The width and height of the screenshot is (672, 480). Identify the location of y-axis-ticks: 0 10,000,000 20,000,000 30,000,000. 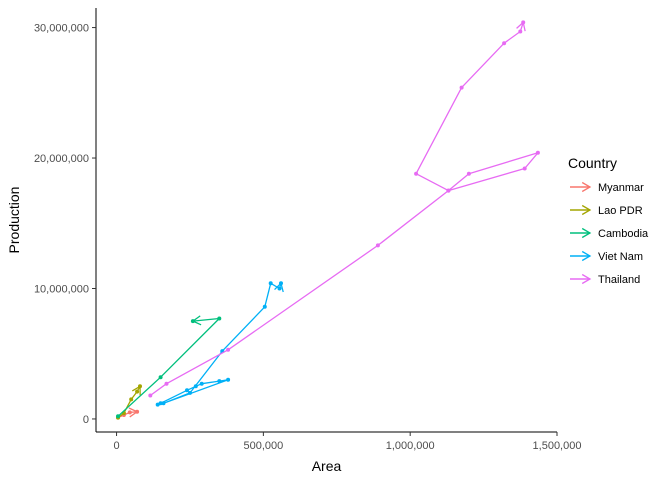
(65, 224).